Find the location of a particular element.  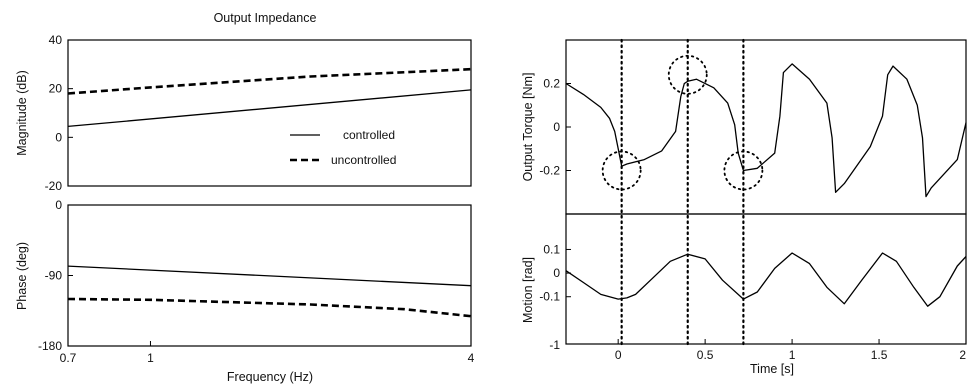

time-xtick-label: 1 is located at coordinates (792, 355).